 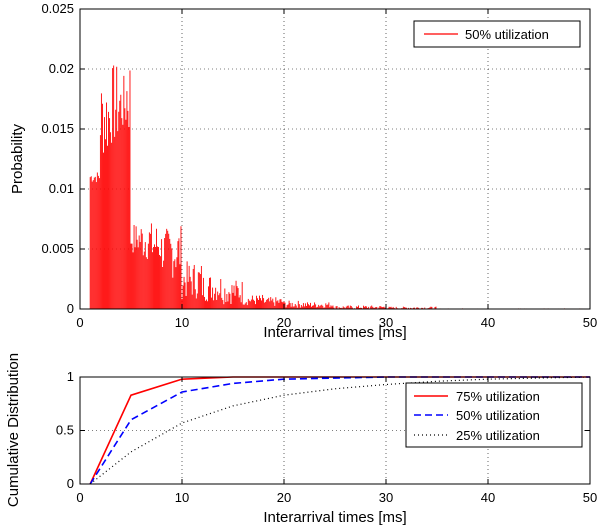 I want to click on y-axis-label: Cumulative Distribution, so click(x=13, y=430).